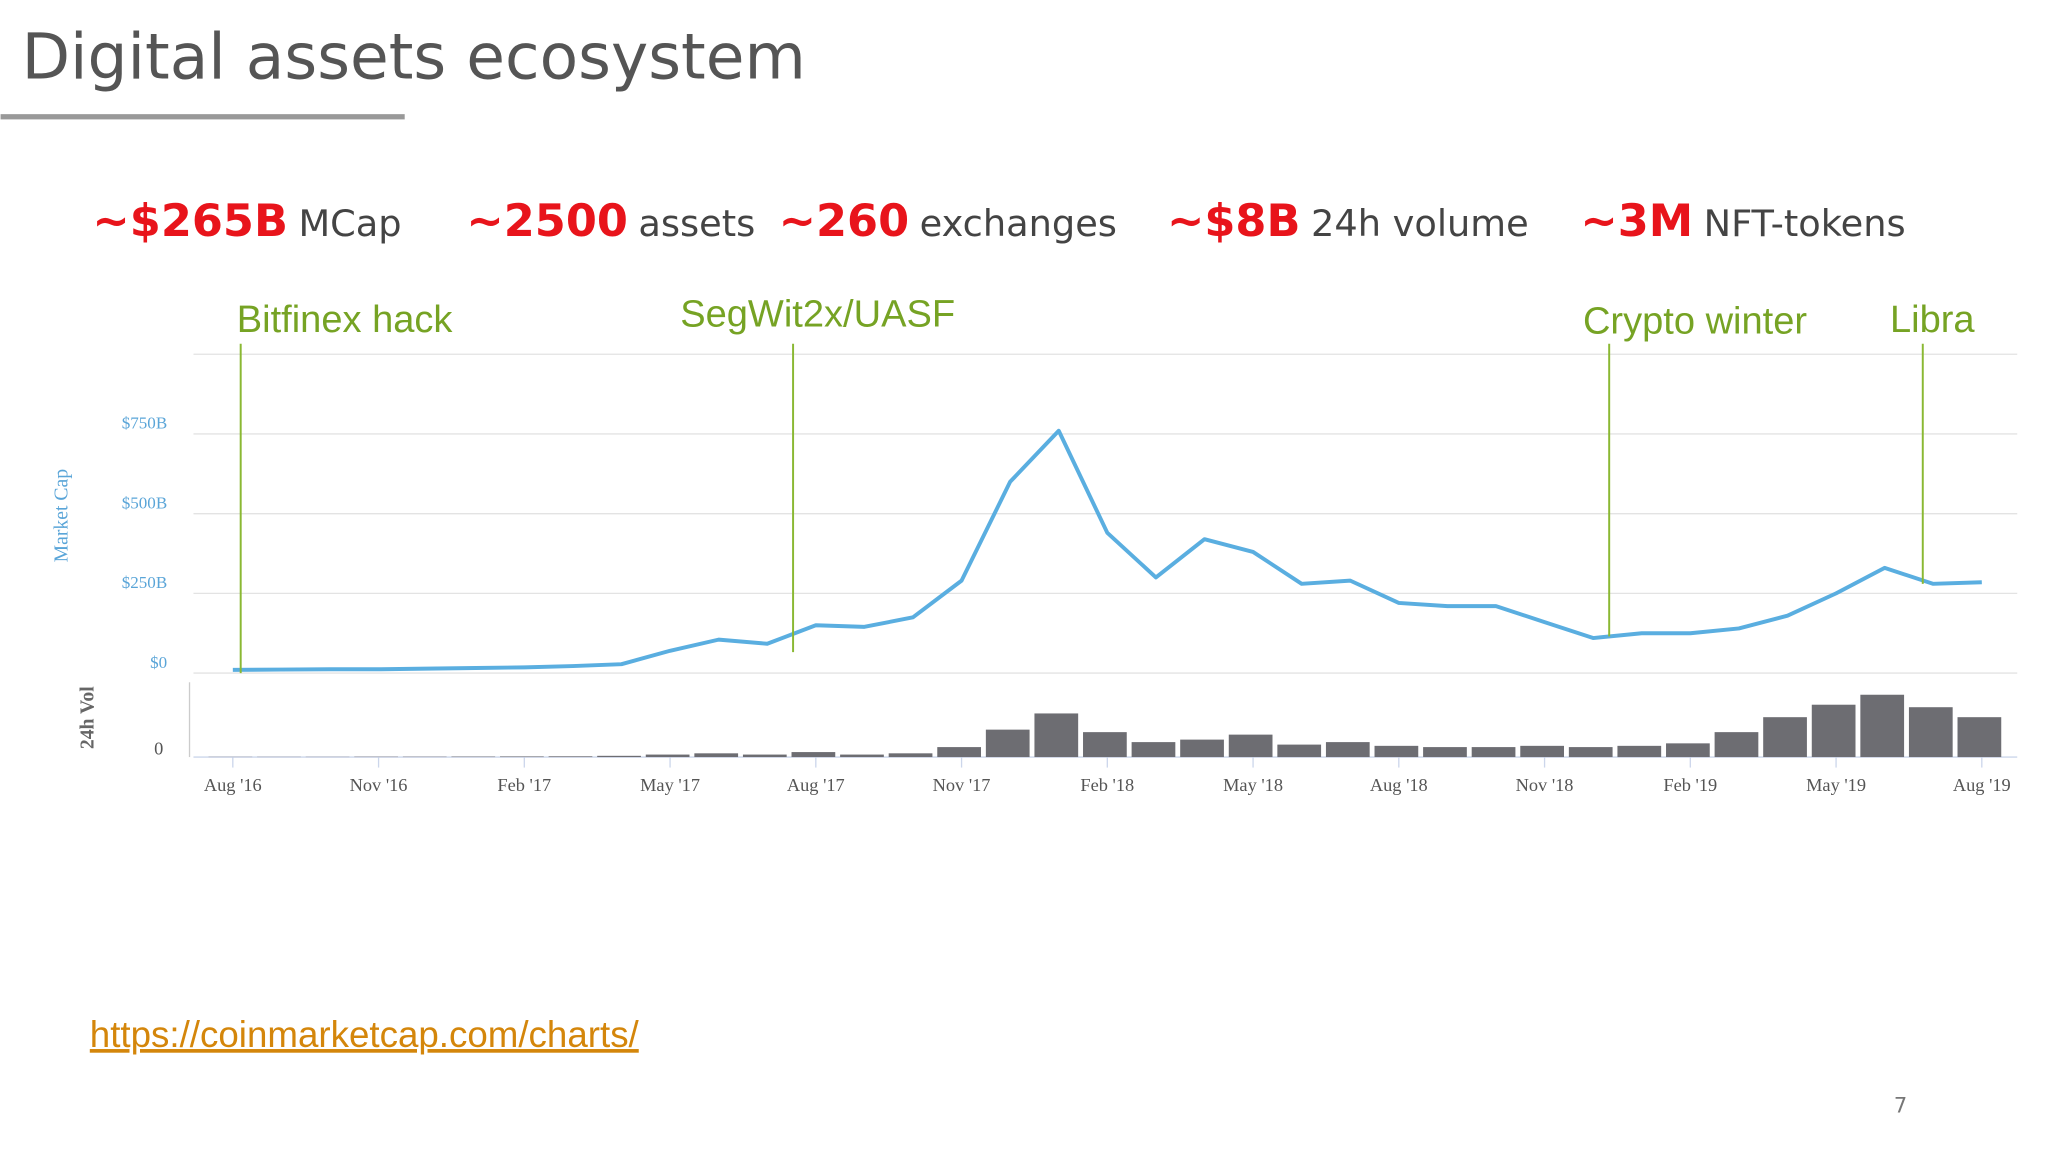  I want to click on stat-value: ~3M, so click(1636, 221).